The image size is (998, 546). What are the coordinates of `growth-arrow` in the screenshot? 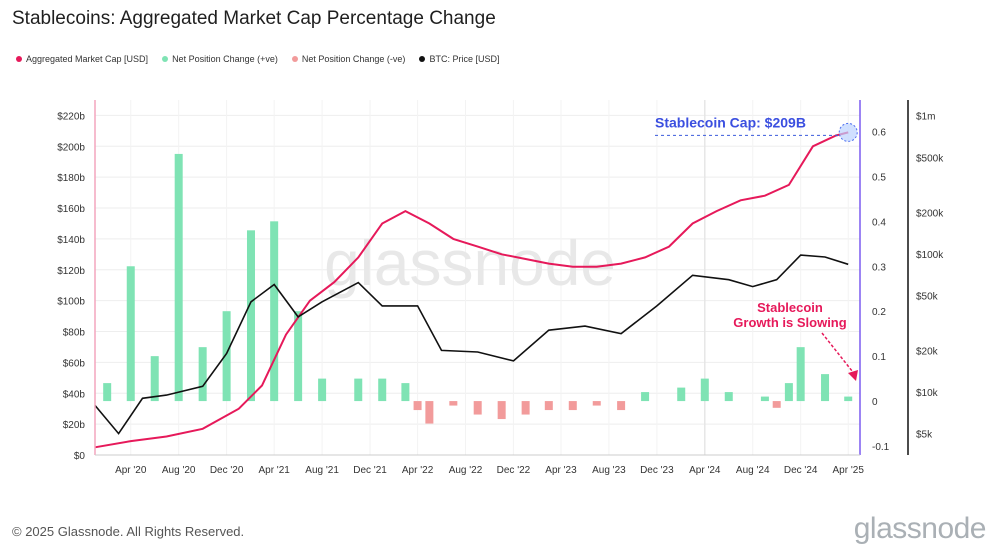 It's located at (839, 354).